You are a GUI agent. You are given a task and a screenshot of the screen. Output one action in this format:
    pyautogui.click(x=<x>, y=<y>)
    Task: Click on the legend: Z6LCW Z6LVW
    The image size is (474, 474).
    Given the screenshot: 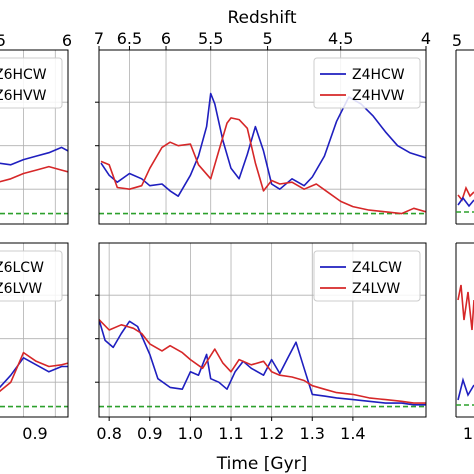 What is the action you would take?
    pyautogui.click(x=31, y=276)
    